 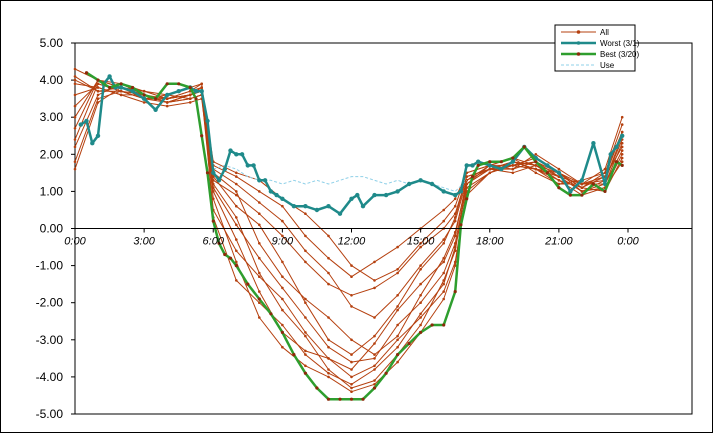 What do you see at coordinates (604, 32) in the screenshot?
I see `legend-label: All` at bounding box center [604, 32].